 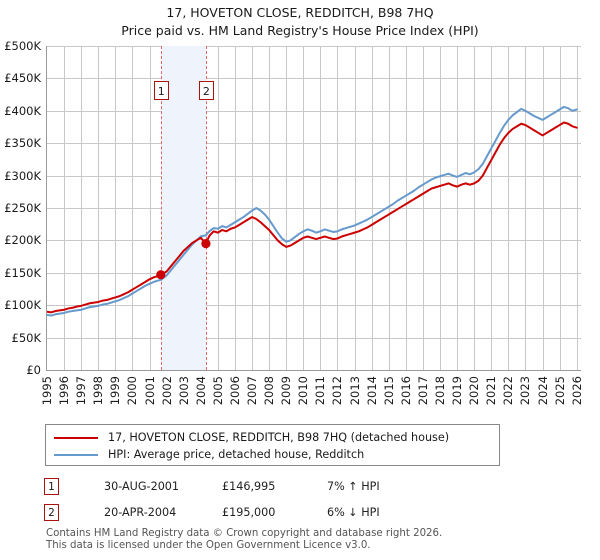 What do you see at coordinates (22, 208) in the screenshot?
I see `y-axis-tick-label: £250K` at bounding box center [22, 208].